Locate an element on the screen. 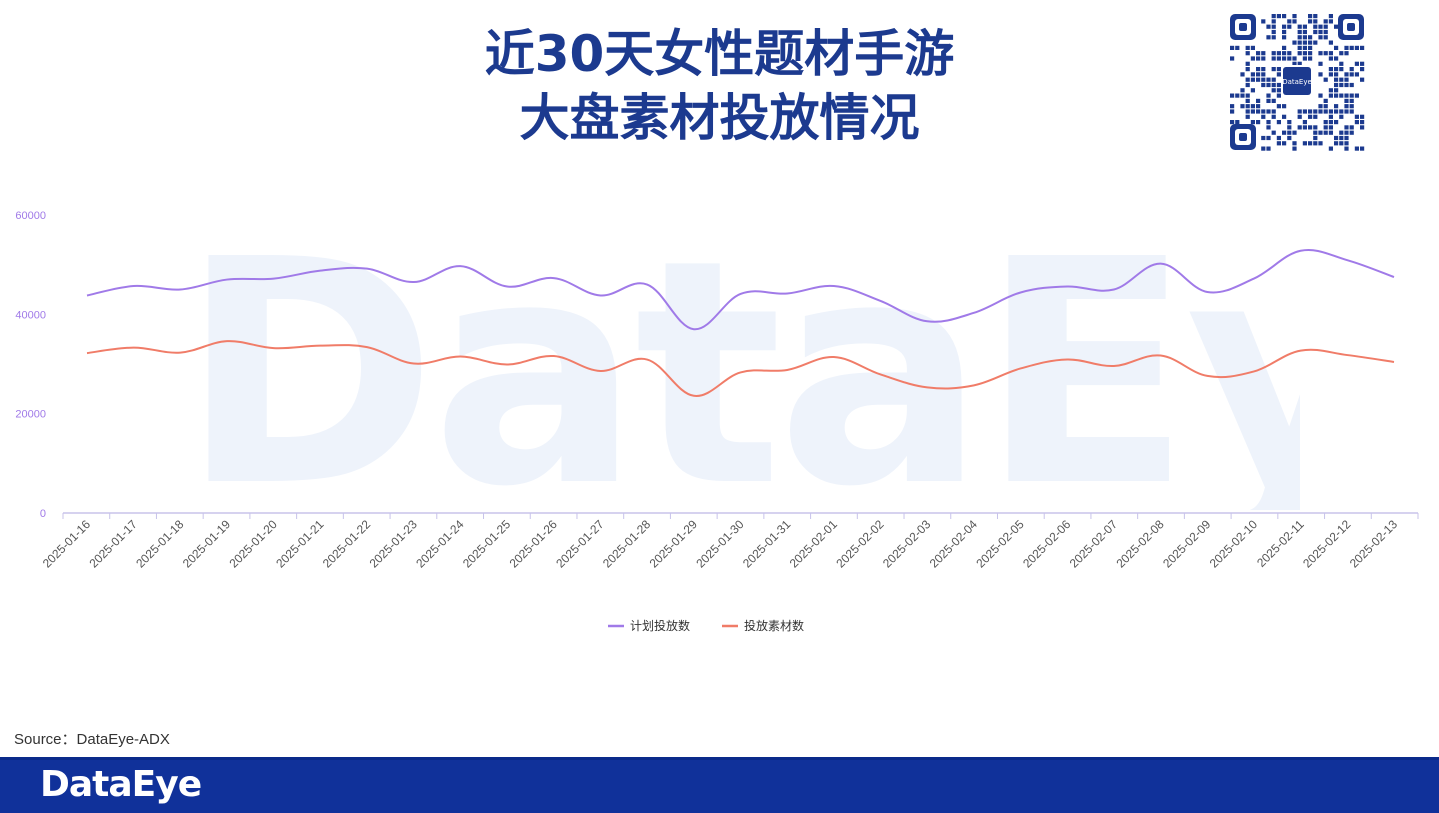  y-tick-label: 60000 is located at coordinates (30, 216).